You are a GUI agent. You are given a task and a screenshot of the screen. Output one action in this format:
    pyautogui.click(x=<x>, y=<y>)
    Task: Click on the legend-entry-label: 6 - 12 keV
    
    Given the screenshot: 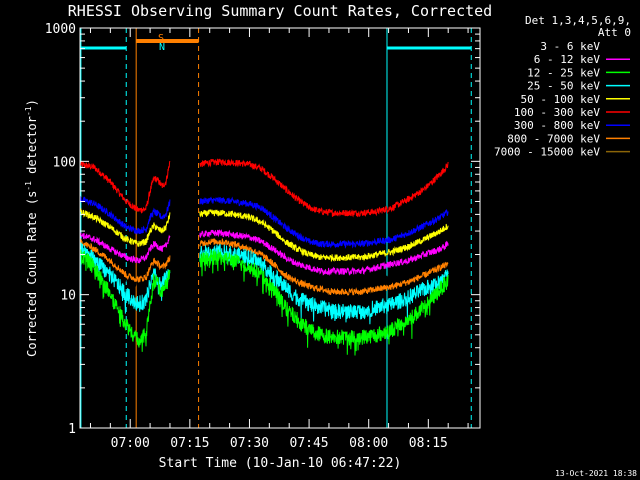 What is the action you would take?
    pyautogui.click(x=567, y=59)
    